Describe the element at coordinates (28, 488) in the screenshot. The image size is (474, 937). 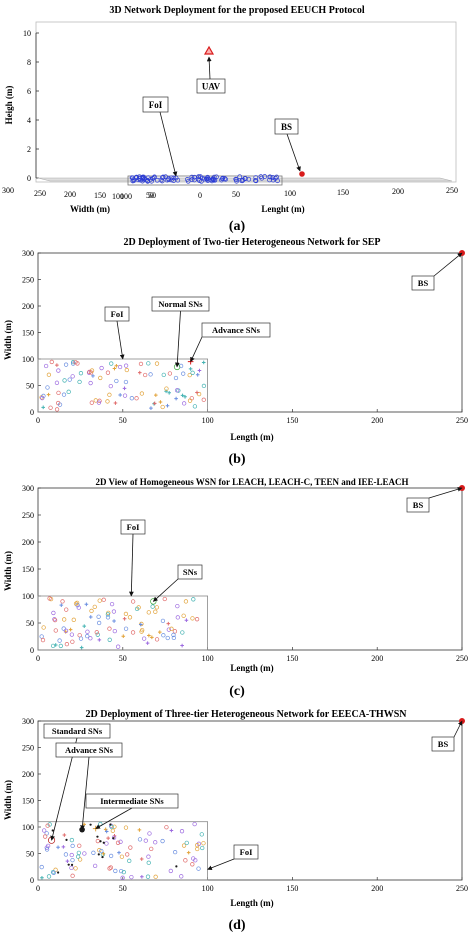
I see `panel-c-y-tick-label: 300` at that location.